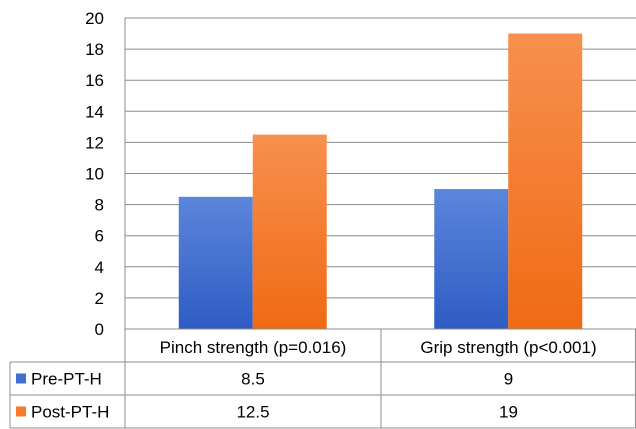  Describe the element at coordinates (94, 142) in the screenshot. I see `y-tick-label: 12` at that location.